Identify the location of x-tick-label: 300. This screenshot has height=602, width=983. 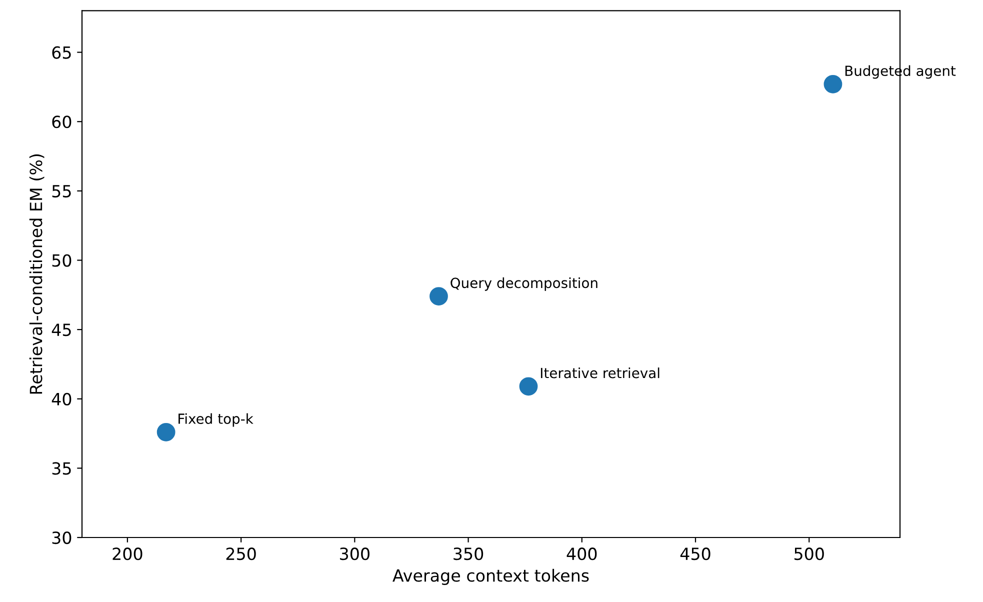
(355, 554).